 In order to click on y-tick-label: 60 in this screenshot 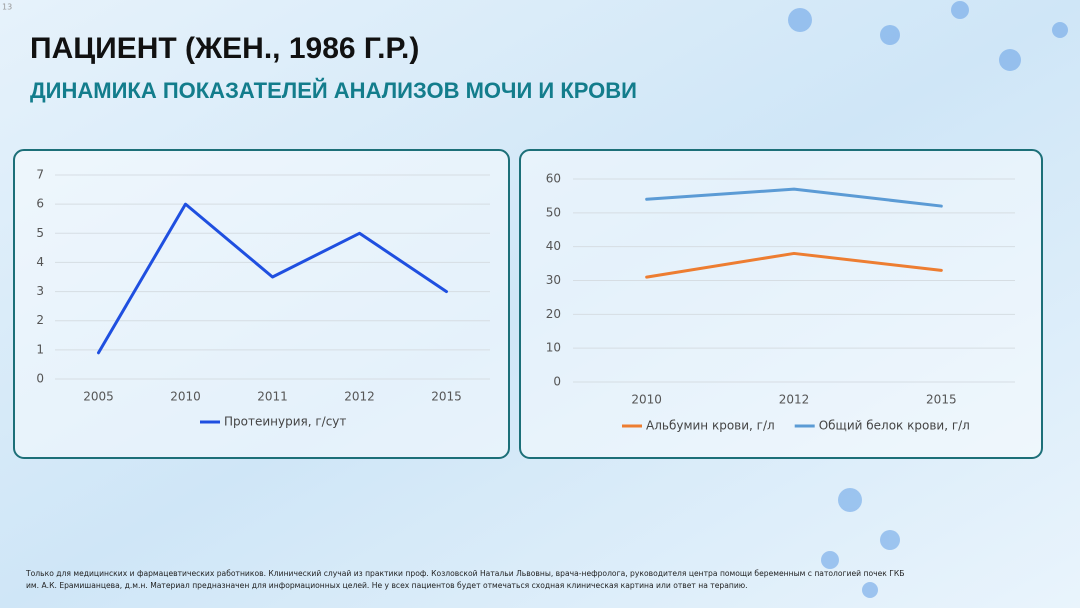, I will do `click(553, 179)`.